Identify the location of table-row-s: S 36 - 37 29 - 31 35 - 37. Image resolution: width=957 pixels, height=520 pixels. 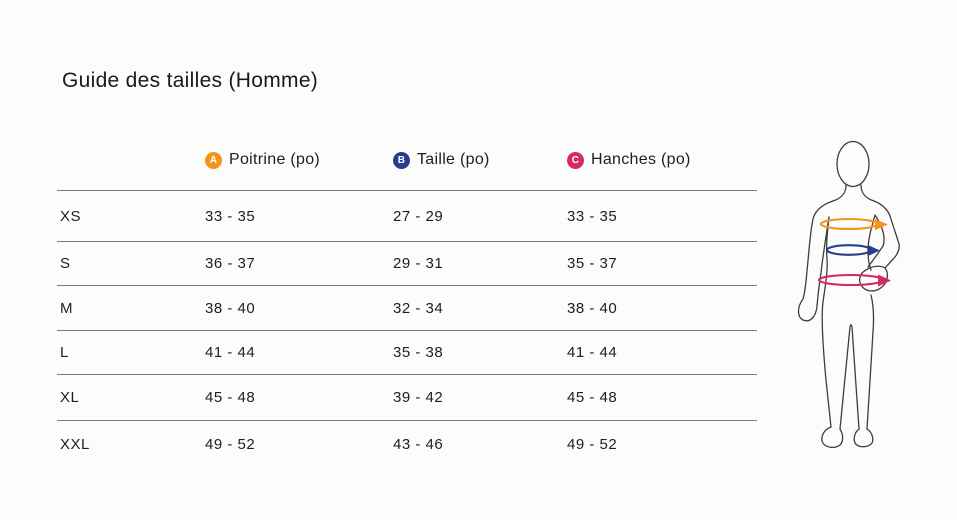
(407, 263).